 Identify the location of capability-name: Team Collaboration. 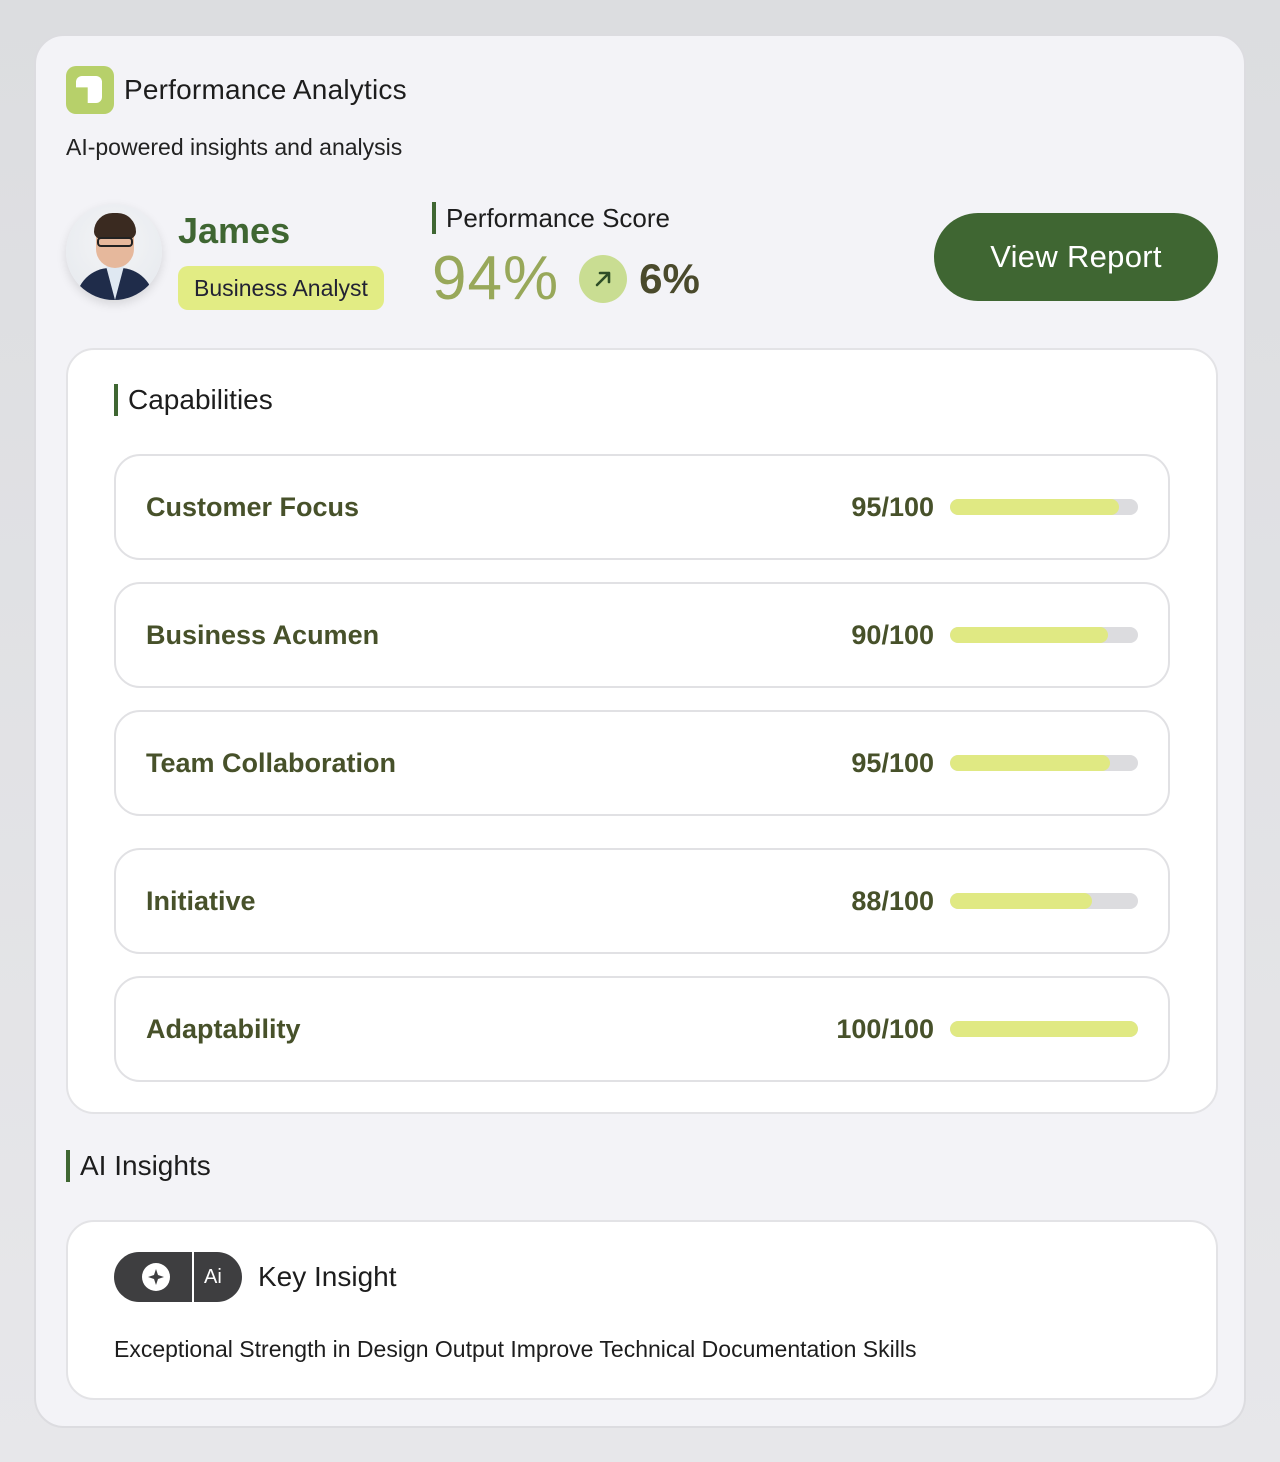
(271, 763).